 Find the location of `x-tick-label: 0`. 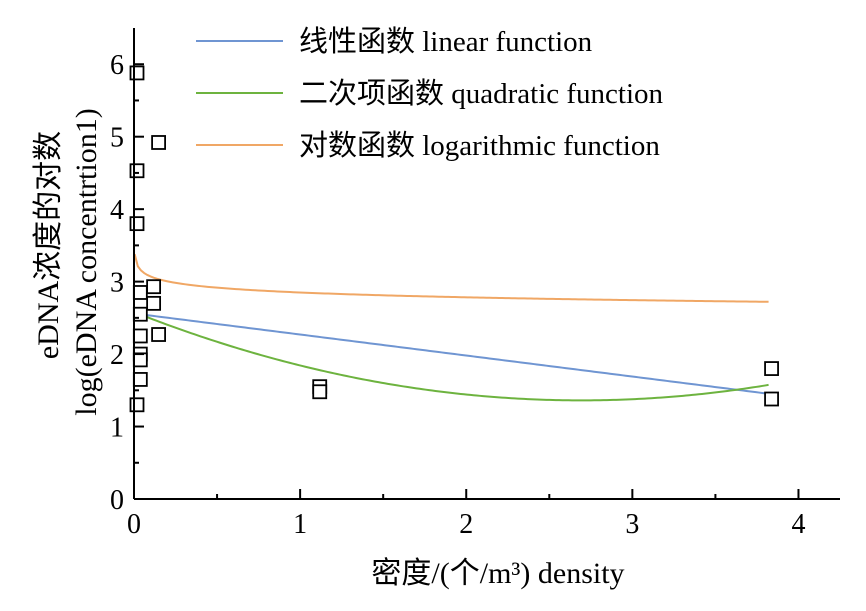

x-tick-label: 0 is located at coordinates (134, 524).